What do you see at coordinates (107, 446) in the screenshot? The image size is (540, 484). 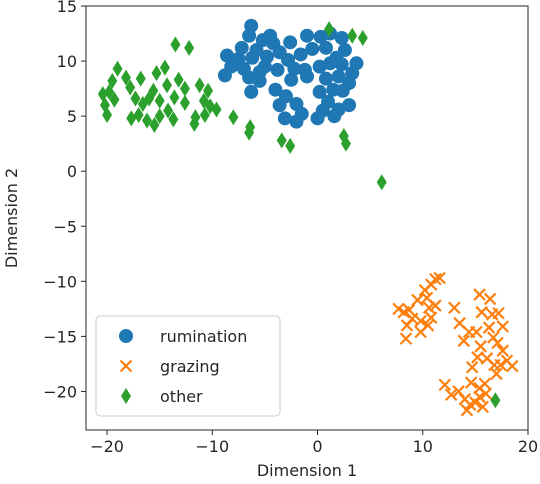 I see `x-tick-label: −20` at bounding box center [107, 446].